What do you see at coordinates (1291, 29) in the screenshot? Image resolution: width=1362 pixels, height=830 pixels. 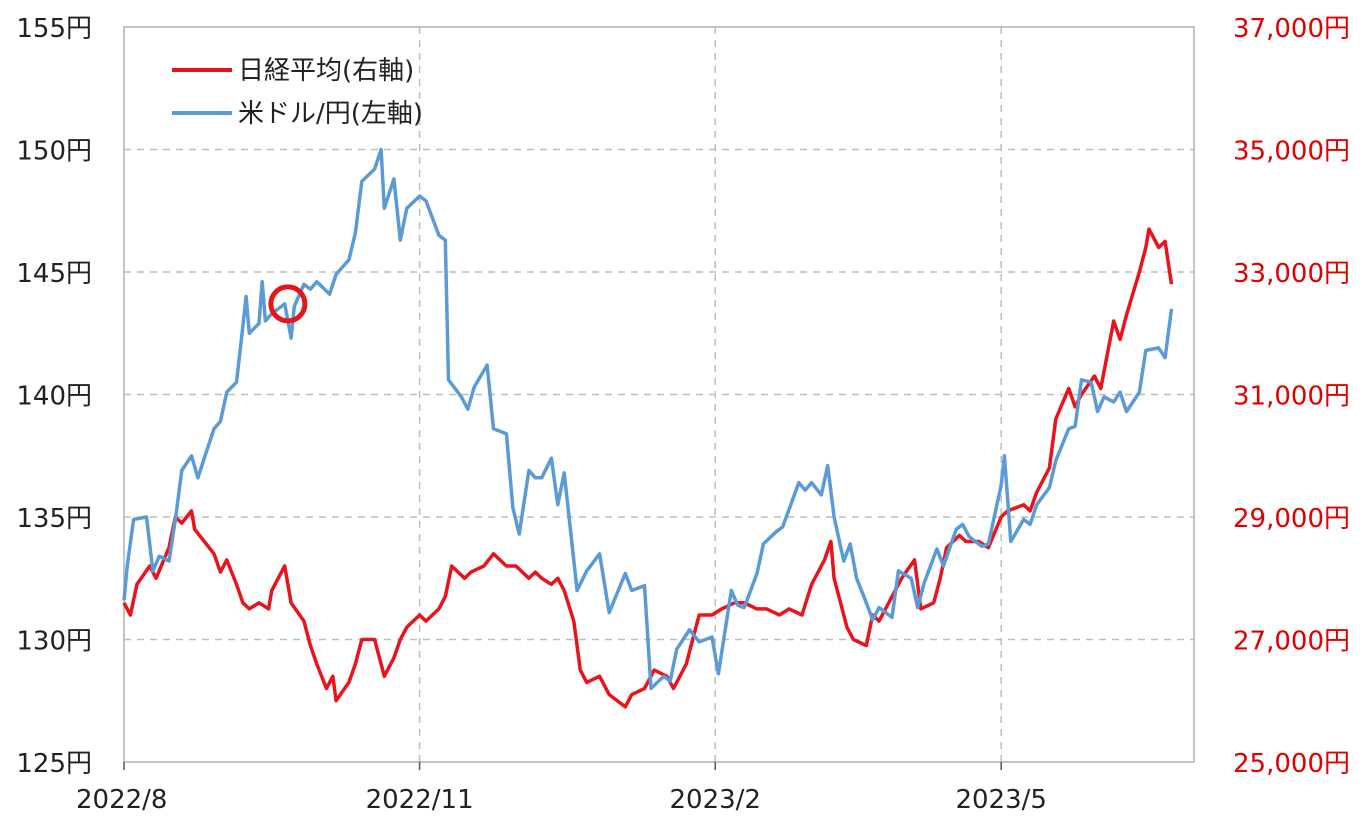 I see `right-tick-label: 37,000円` at bounding box center [1291, 29].